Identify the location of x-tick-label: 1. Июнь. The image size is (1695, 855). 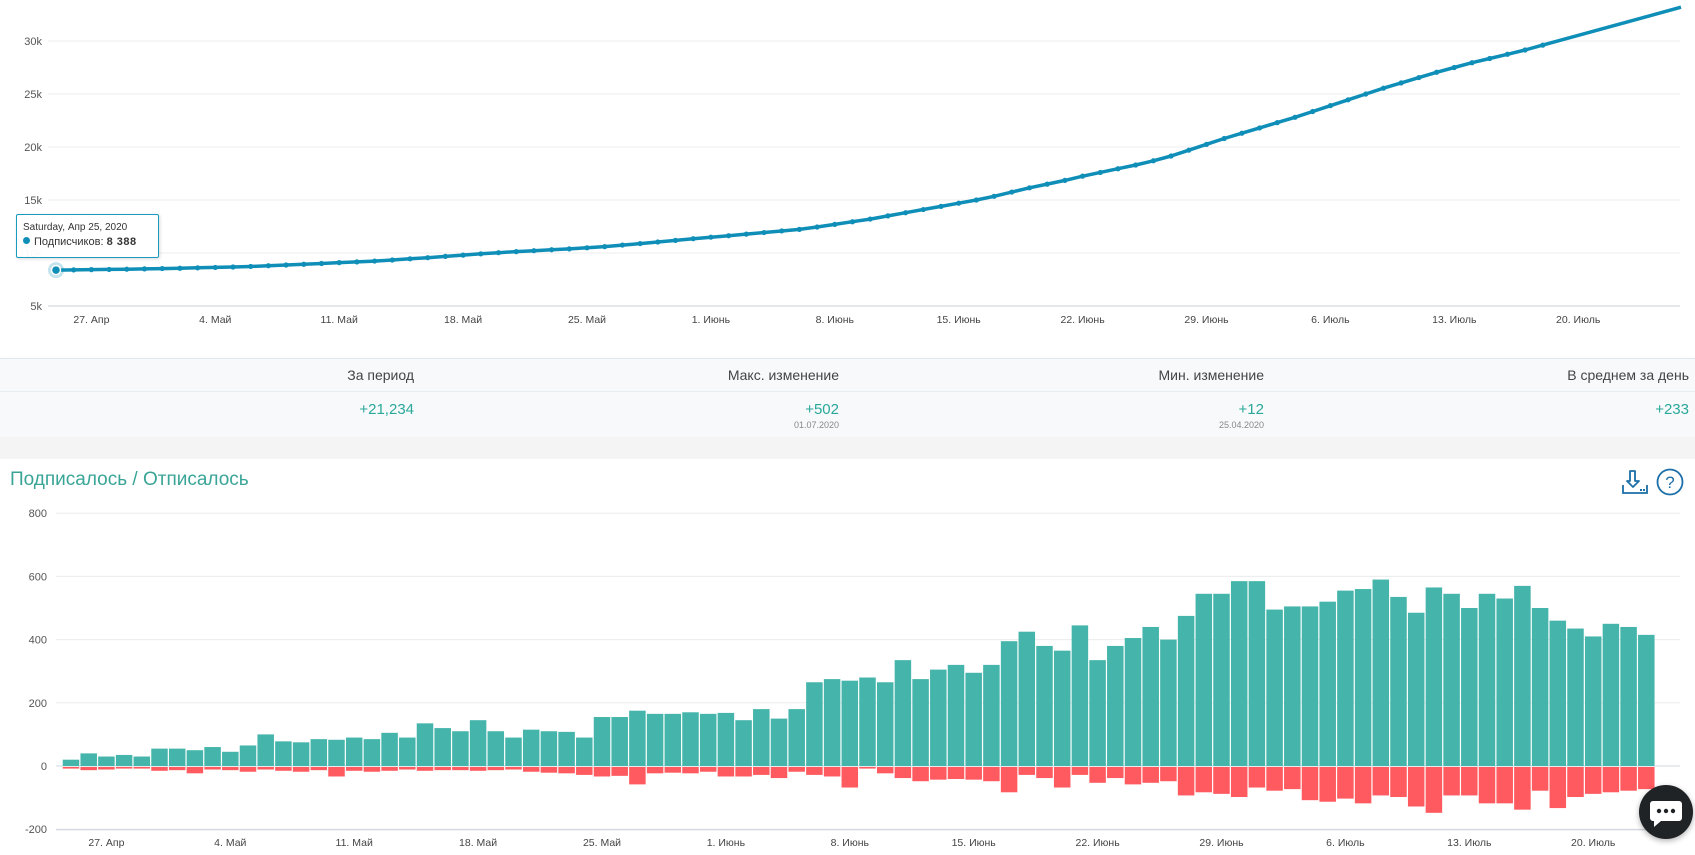
(726, 843).